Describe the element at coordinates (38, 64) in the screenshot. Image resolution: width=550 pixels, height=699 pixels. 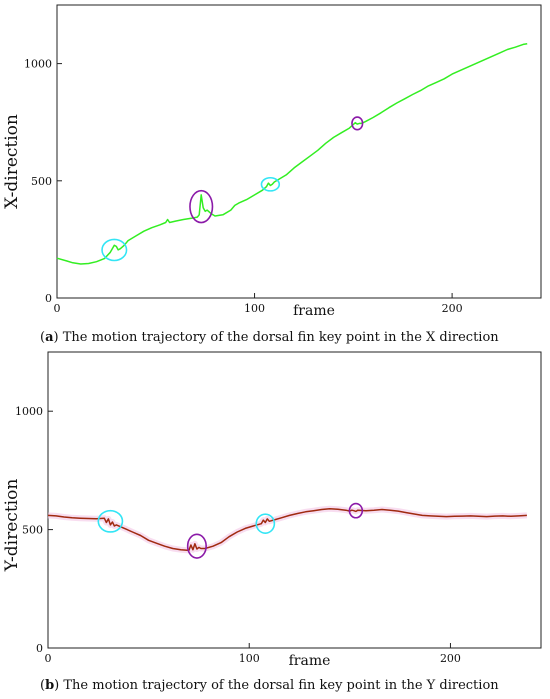
I see `y-tick-label-a-1000: 1000` at that location.